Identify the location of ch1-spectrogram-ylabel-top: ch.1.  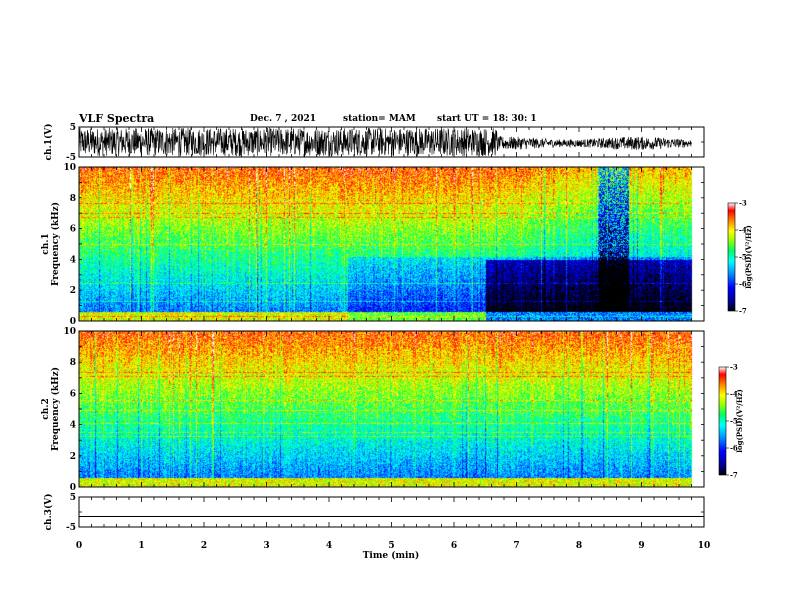
(46, 243).